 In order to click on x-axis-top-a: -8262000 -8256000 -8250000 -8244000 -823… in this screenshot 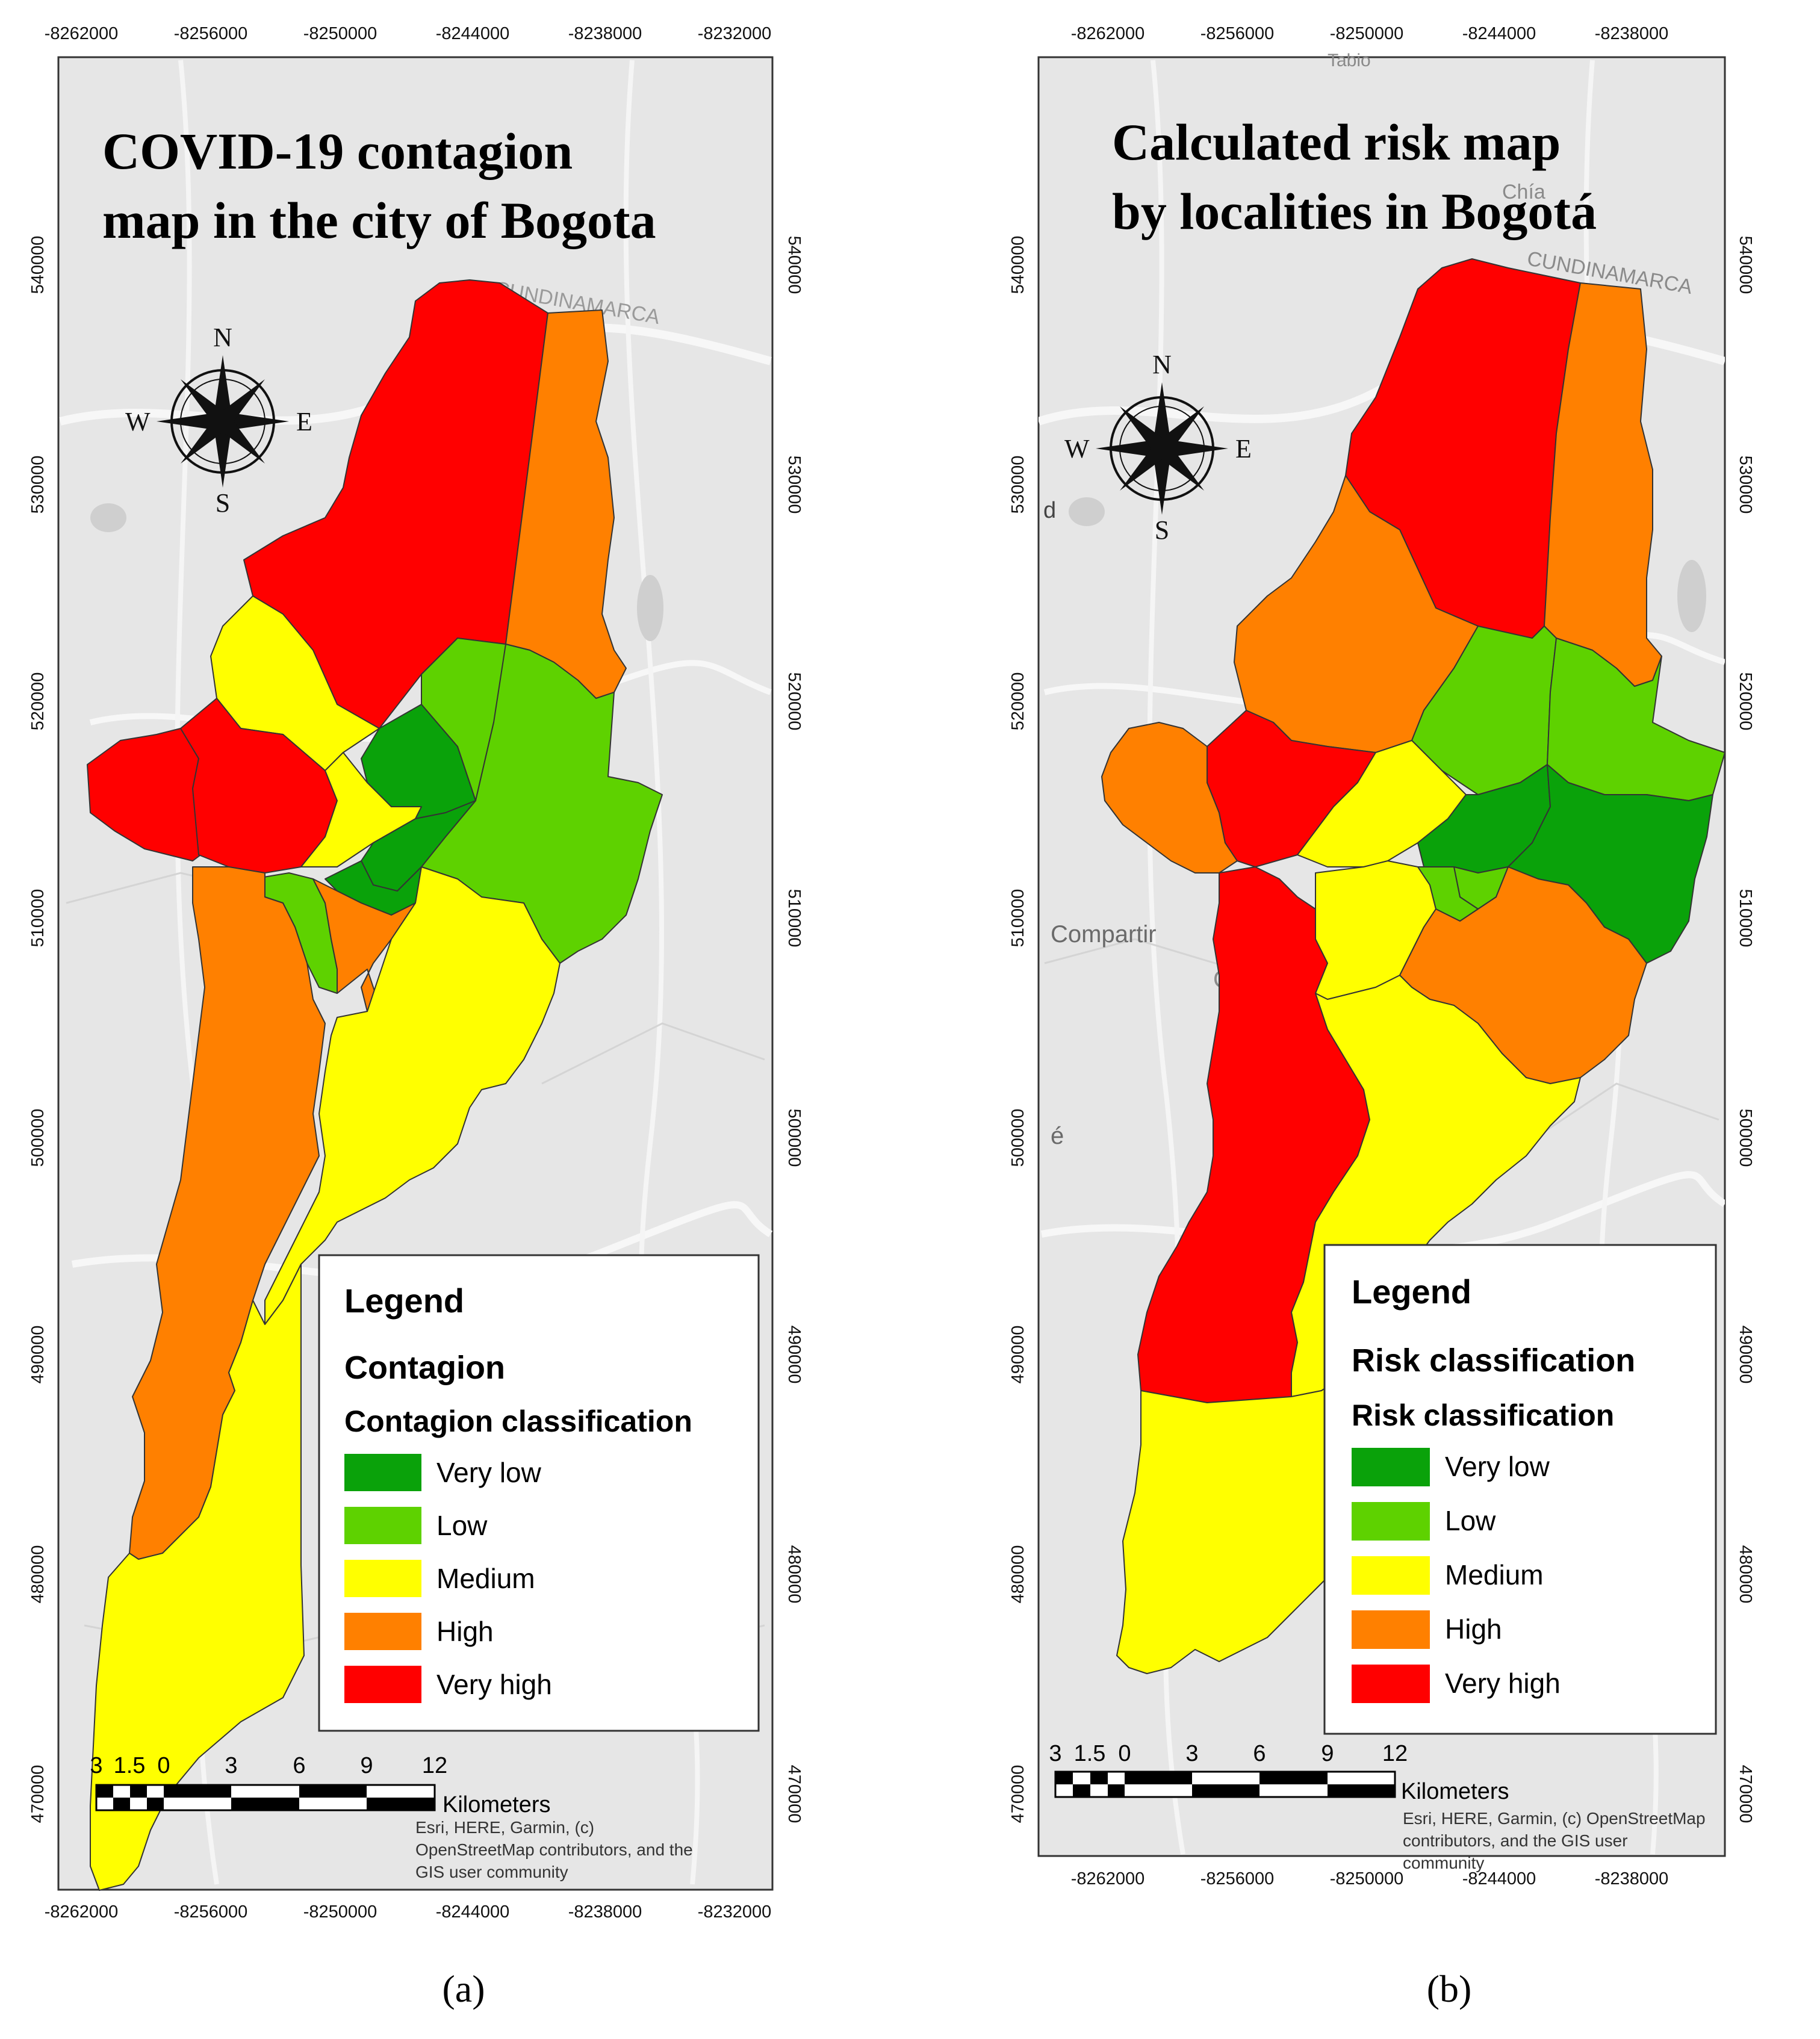, I will do `click(408, 33)`.